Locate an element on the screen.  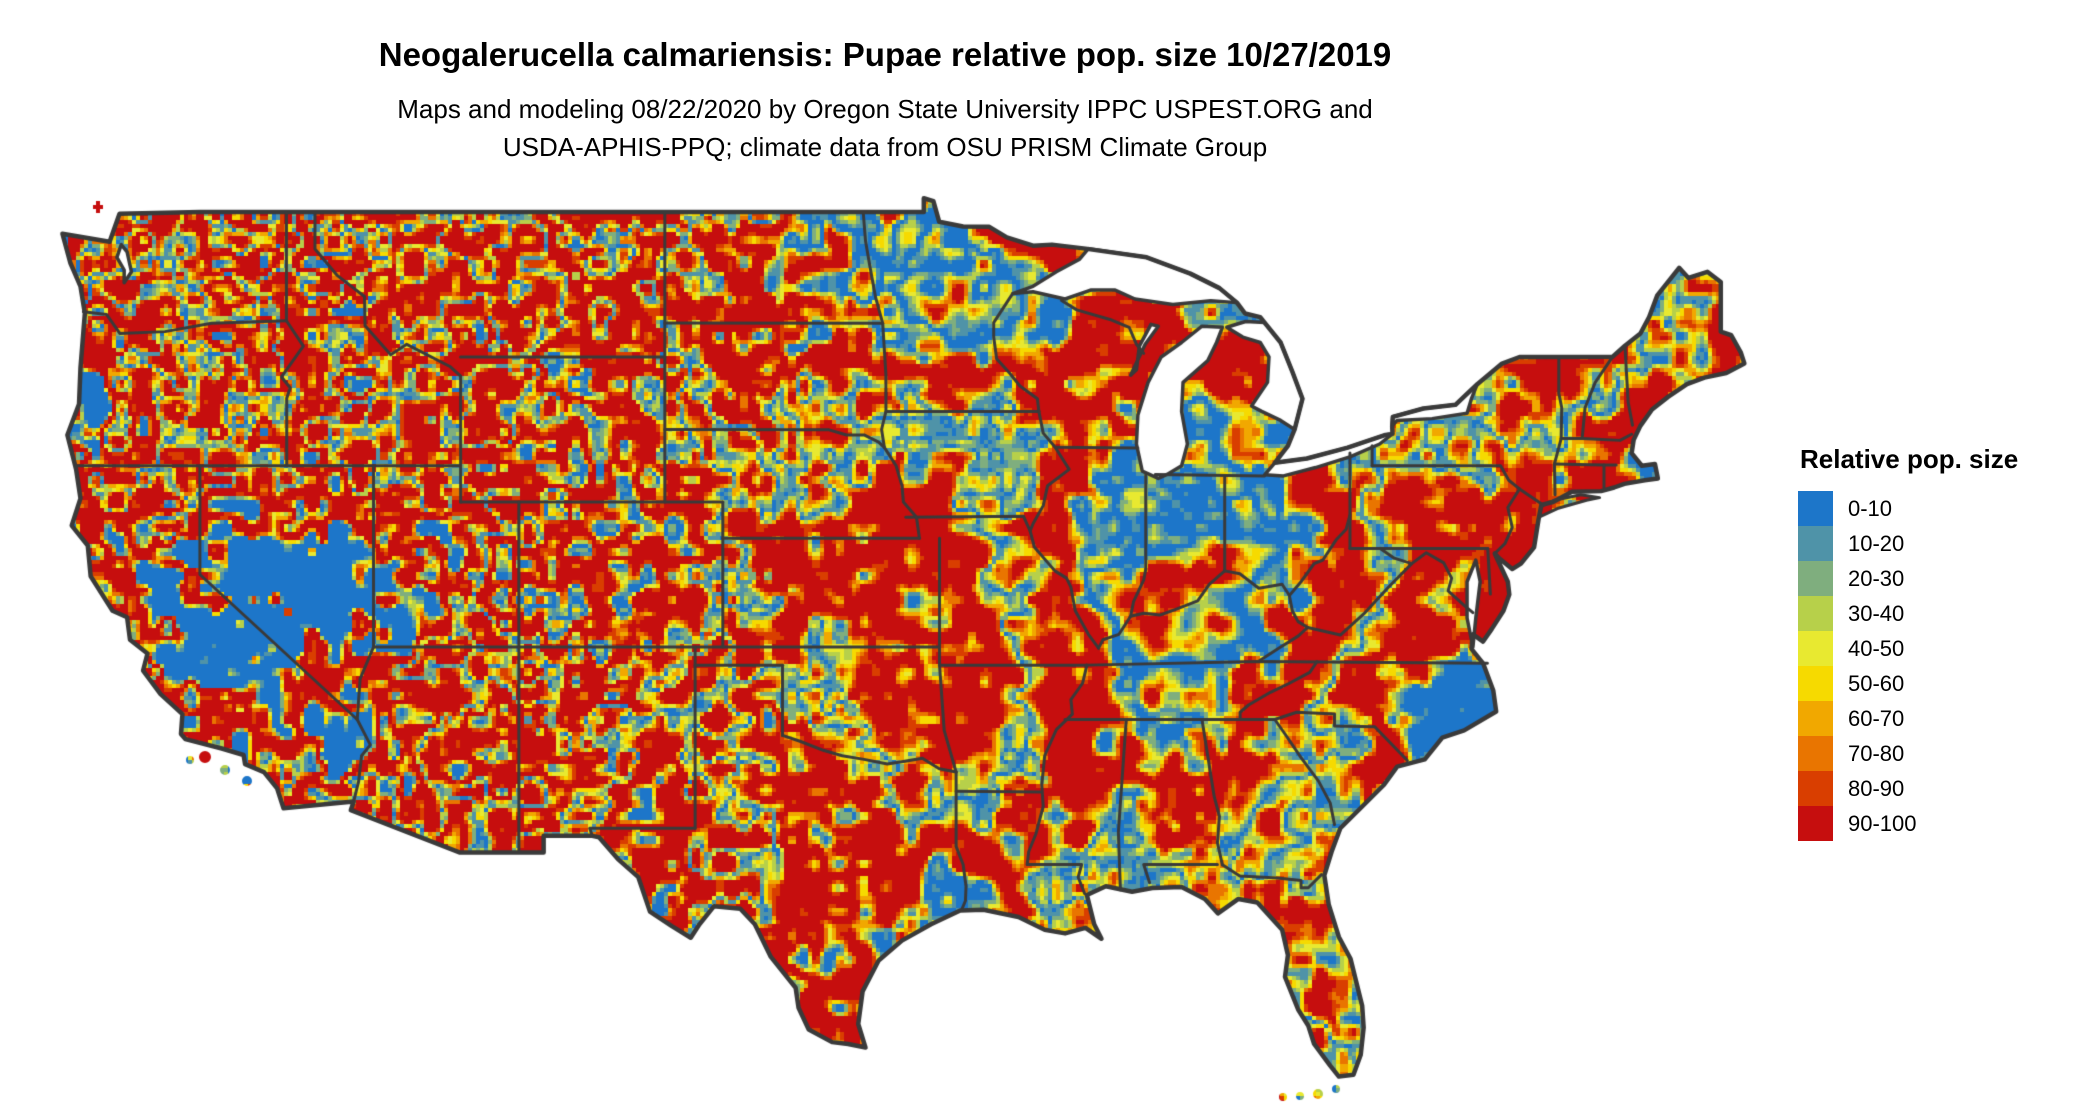
legend-item-label: 10-20 is located at coordinates (1876, 543).